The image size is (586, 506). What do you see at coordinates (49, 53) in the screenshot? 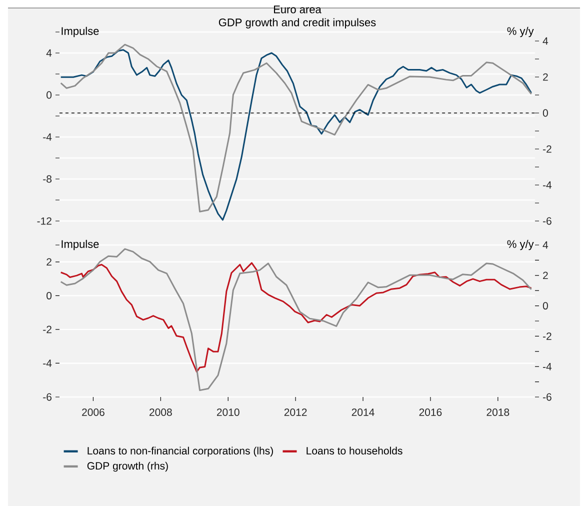
I see `y-tick-label: 4` at bounding box center [49, 53].